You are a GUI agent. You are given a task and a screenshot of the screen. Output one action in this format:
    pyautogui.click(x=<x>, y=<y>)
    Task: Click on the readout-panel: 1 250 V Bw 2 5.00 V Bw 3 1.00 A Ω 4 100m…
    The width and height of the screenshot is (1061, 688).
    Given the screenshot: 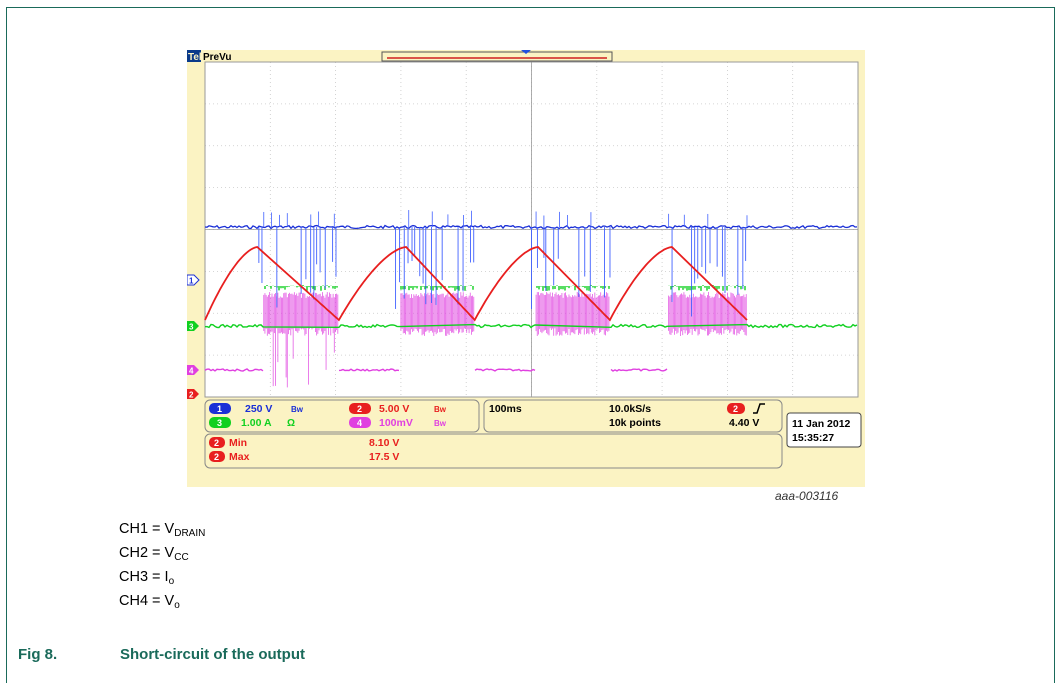 What is the action you would take?
    pyautogui.click(x=533, y=434)
    